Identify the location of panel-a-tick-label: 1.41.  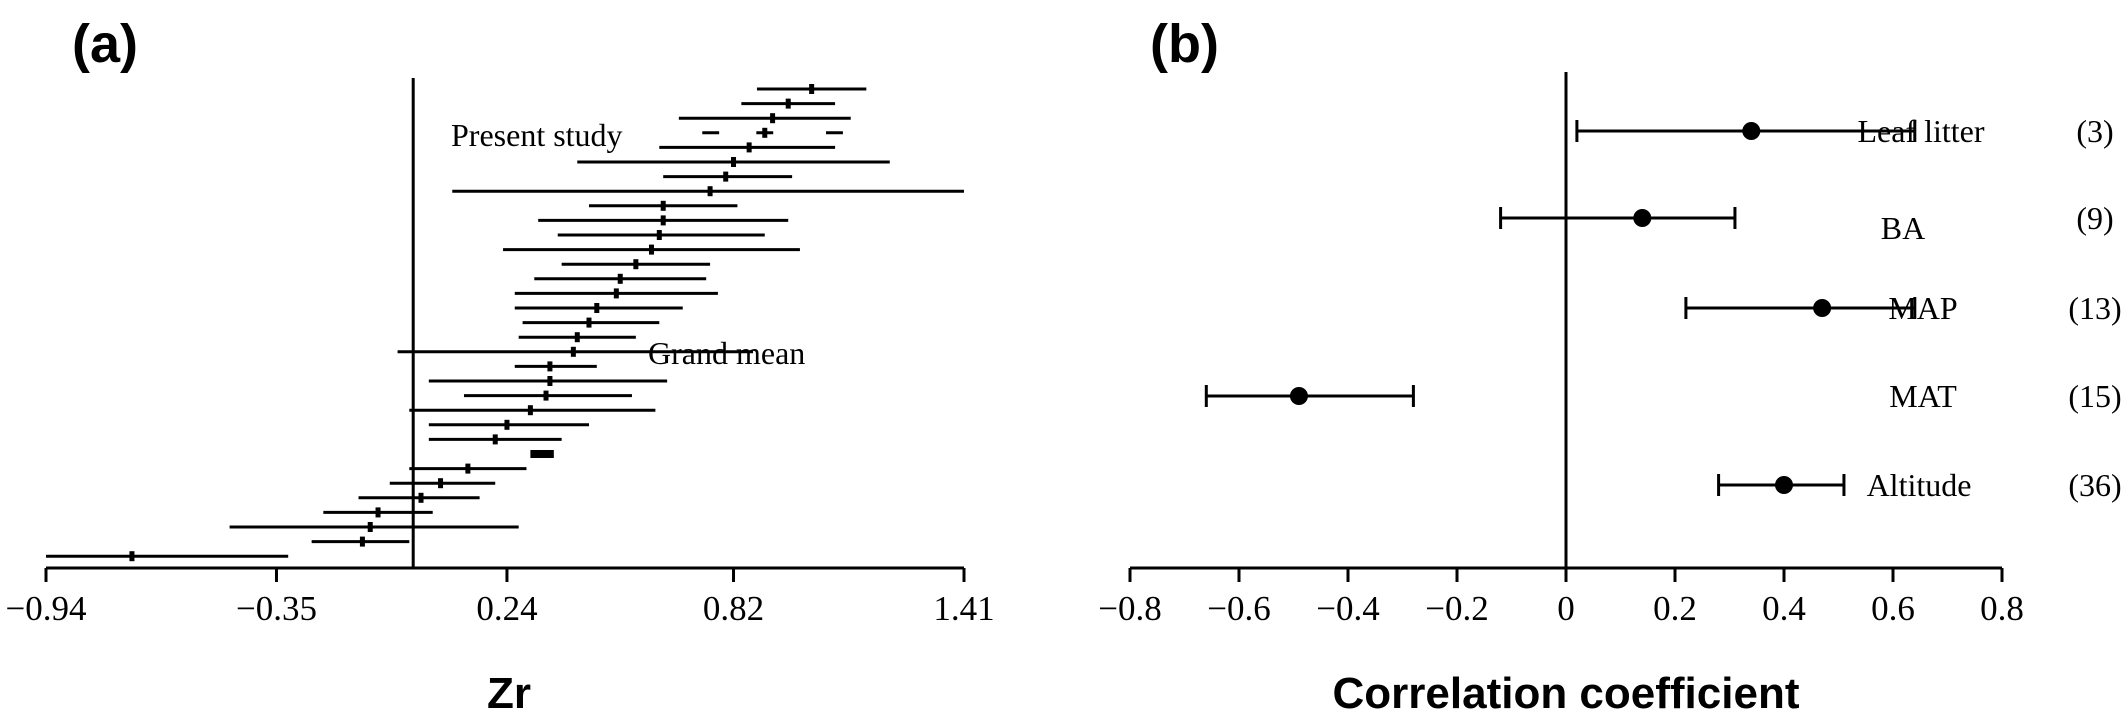
(963, 608).